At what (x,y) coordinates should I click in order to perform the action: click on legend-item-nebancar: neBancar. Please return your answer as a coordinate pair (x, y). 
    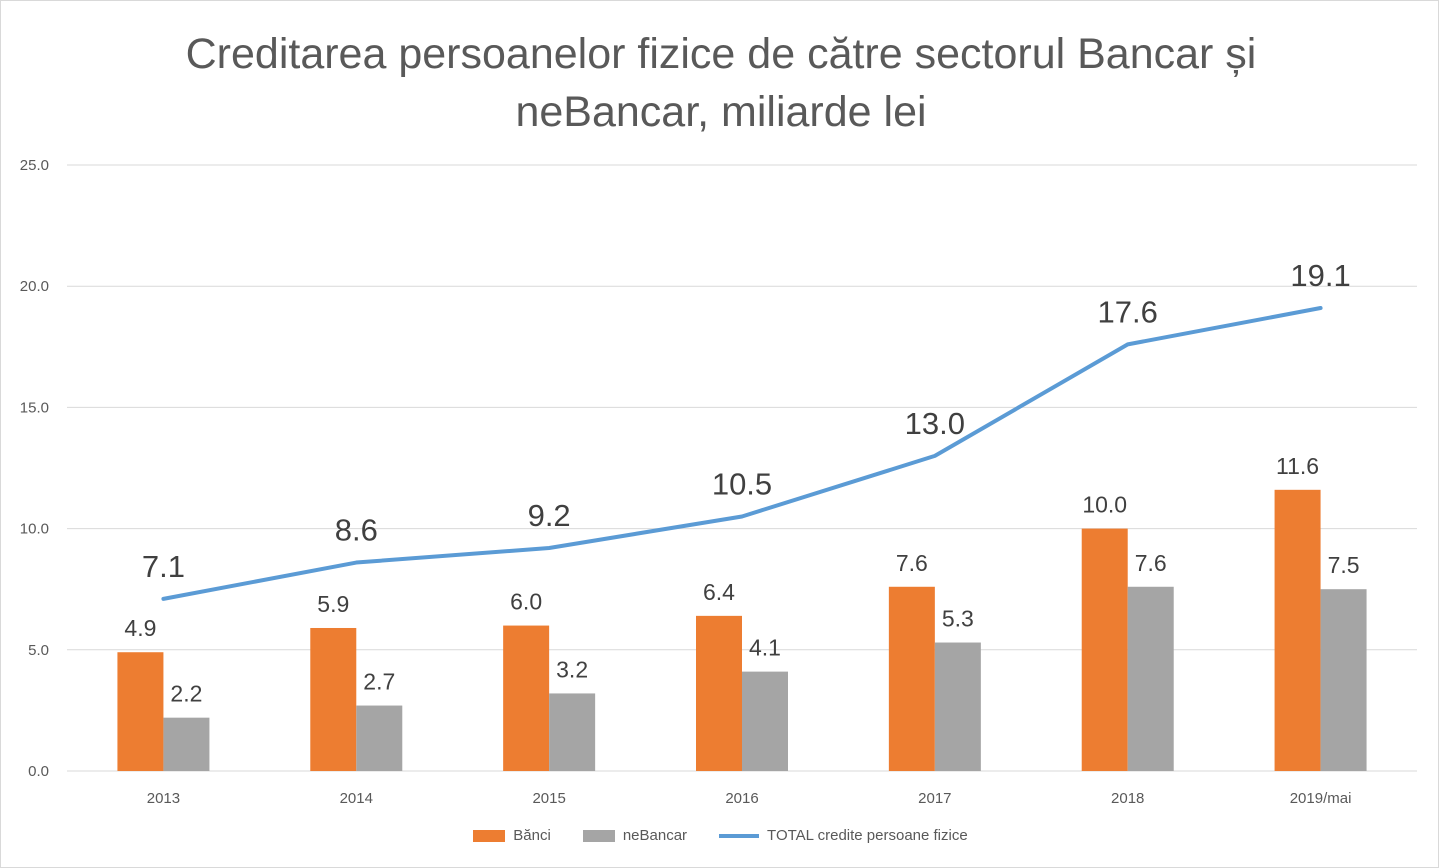
    Looking at the image, I should click on (635, 835).